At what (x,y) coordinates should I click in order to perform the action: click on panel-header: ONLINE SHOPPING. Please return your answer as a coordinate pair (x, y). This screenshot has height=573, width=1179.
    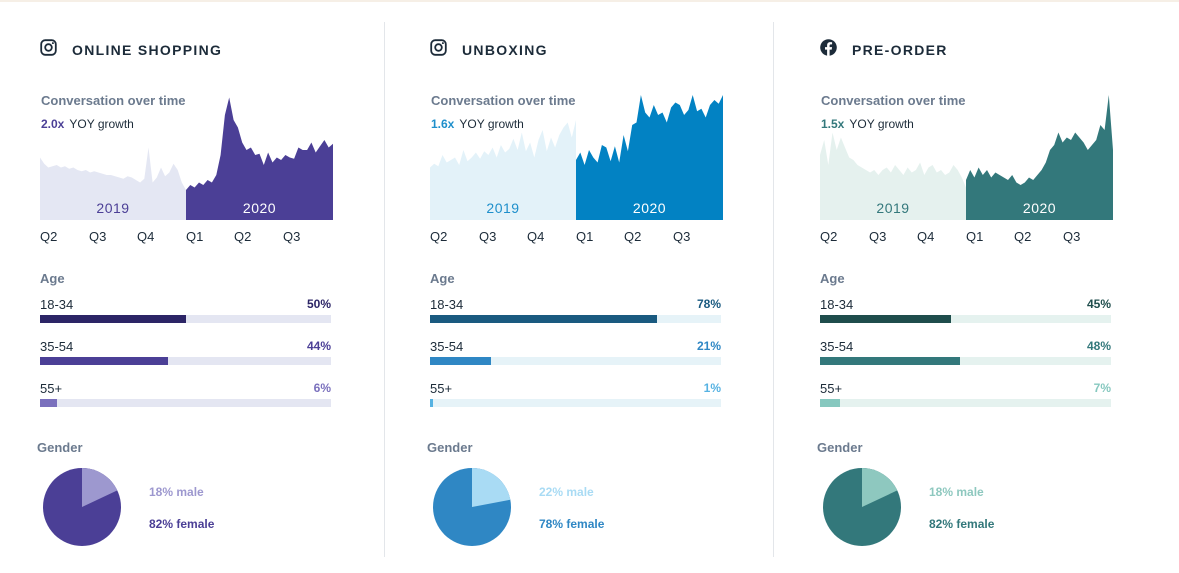
    Looking at the image, I should click on (131, 50).